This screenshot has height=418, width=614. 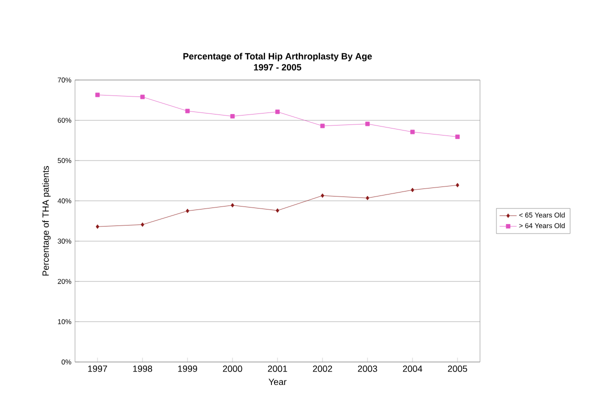 I want to click on x-tick-label: 1999, so click(x=188, y=369).